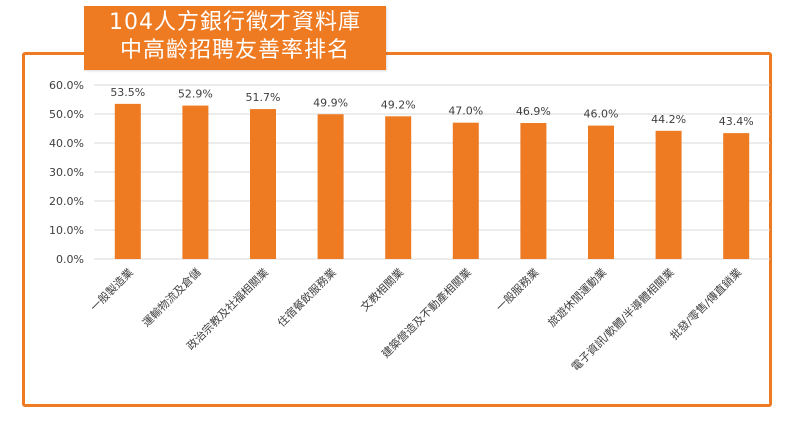  Describe the element at coordinates (601, 114) in the screenshot. I see `data-label: 46.0%` at that location.